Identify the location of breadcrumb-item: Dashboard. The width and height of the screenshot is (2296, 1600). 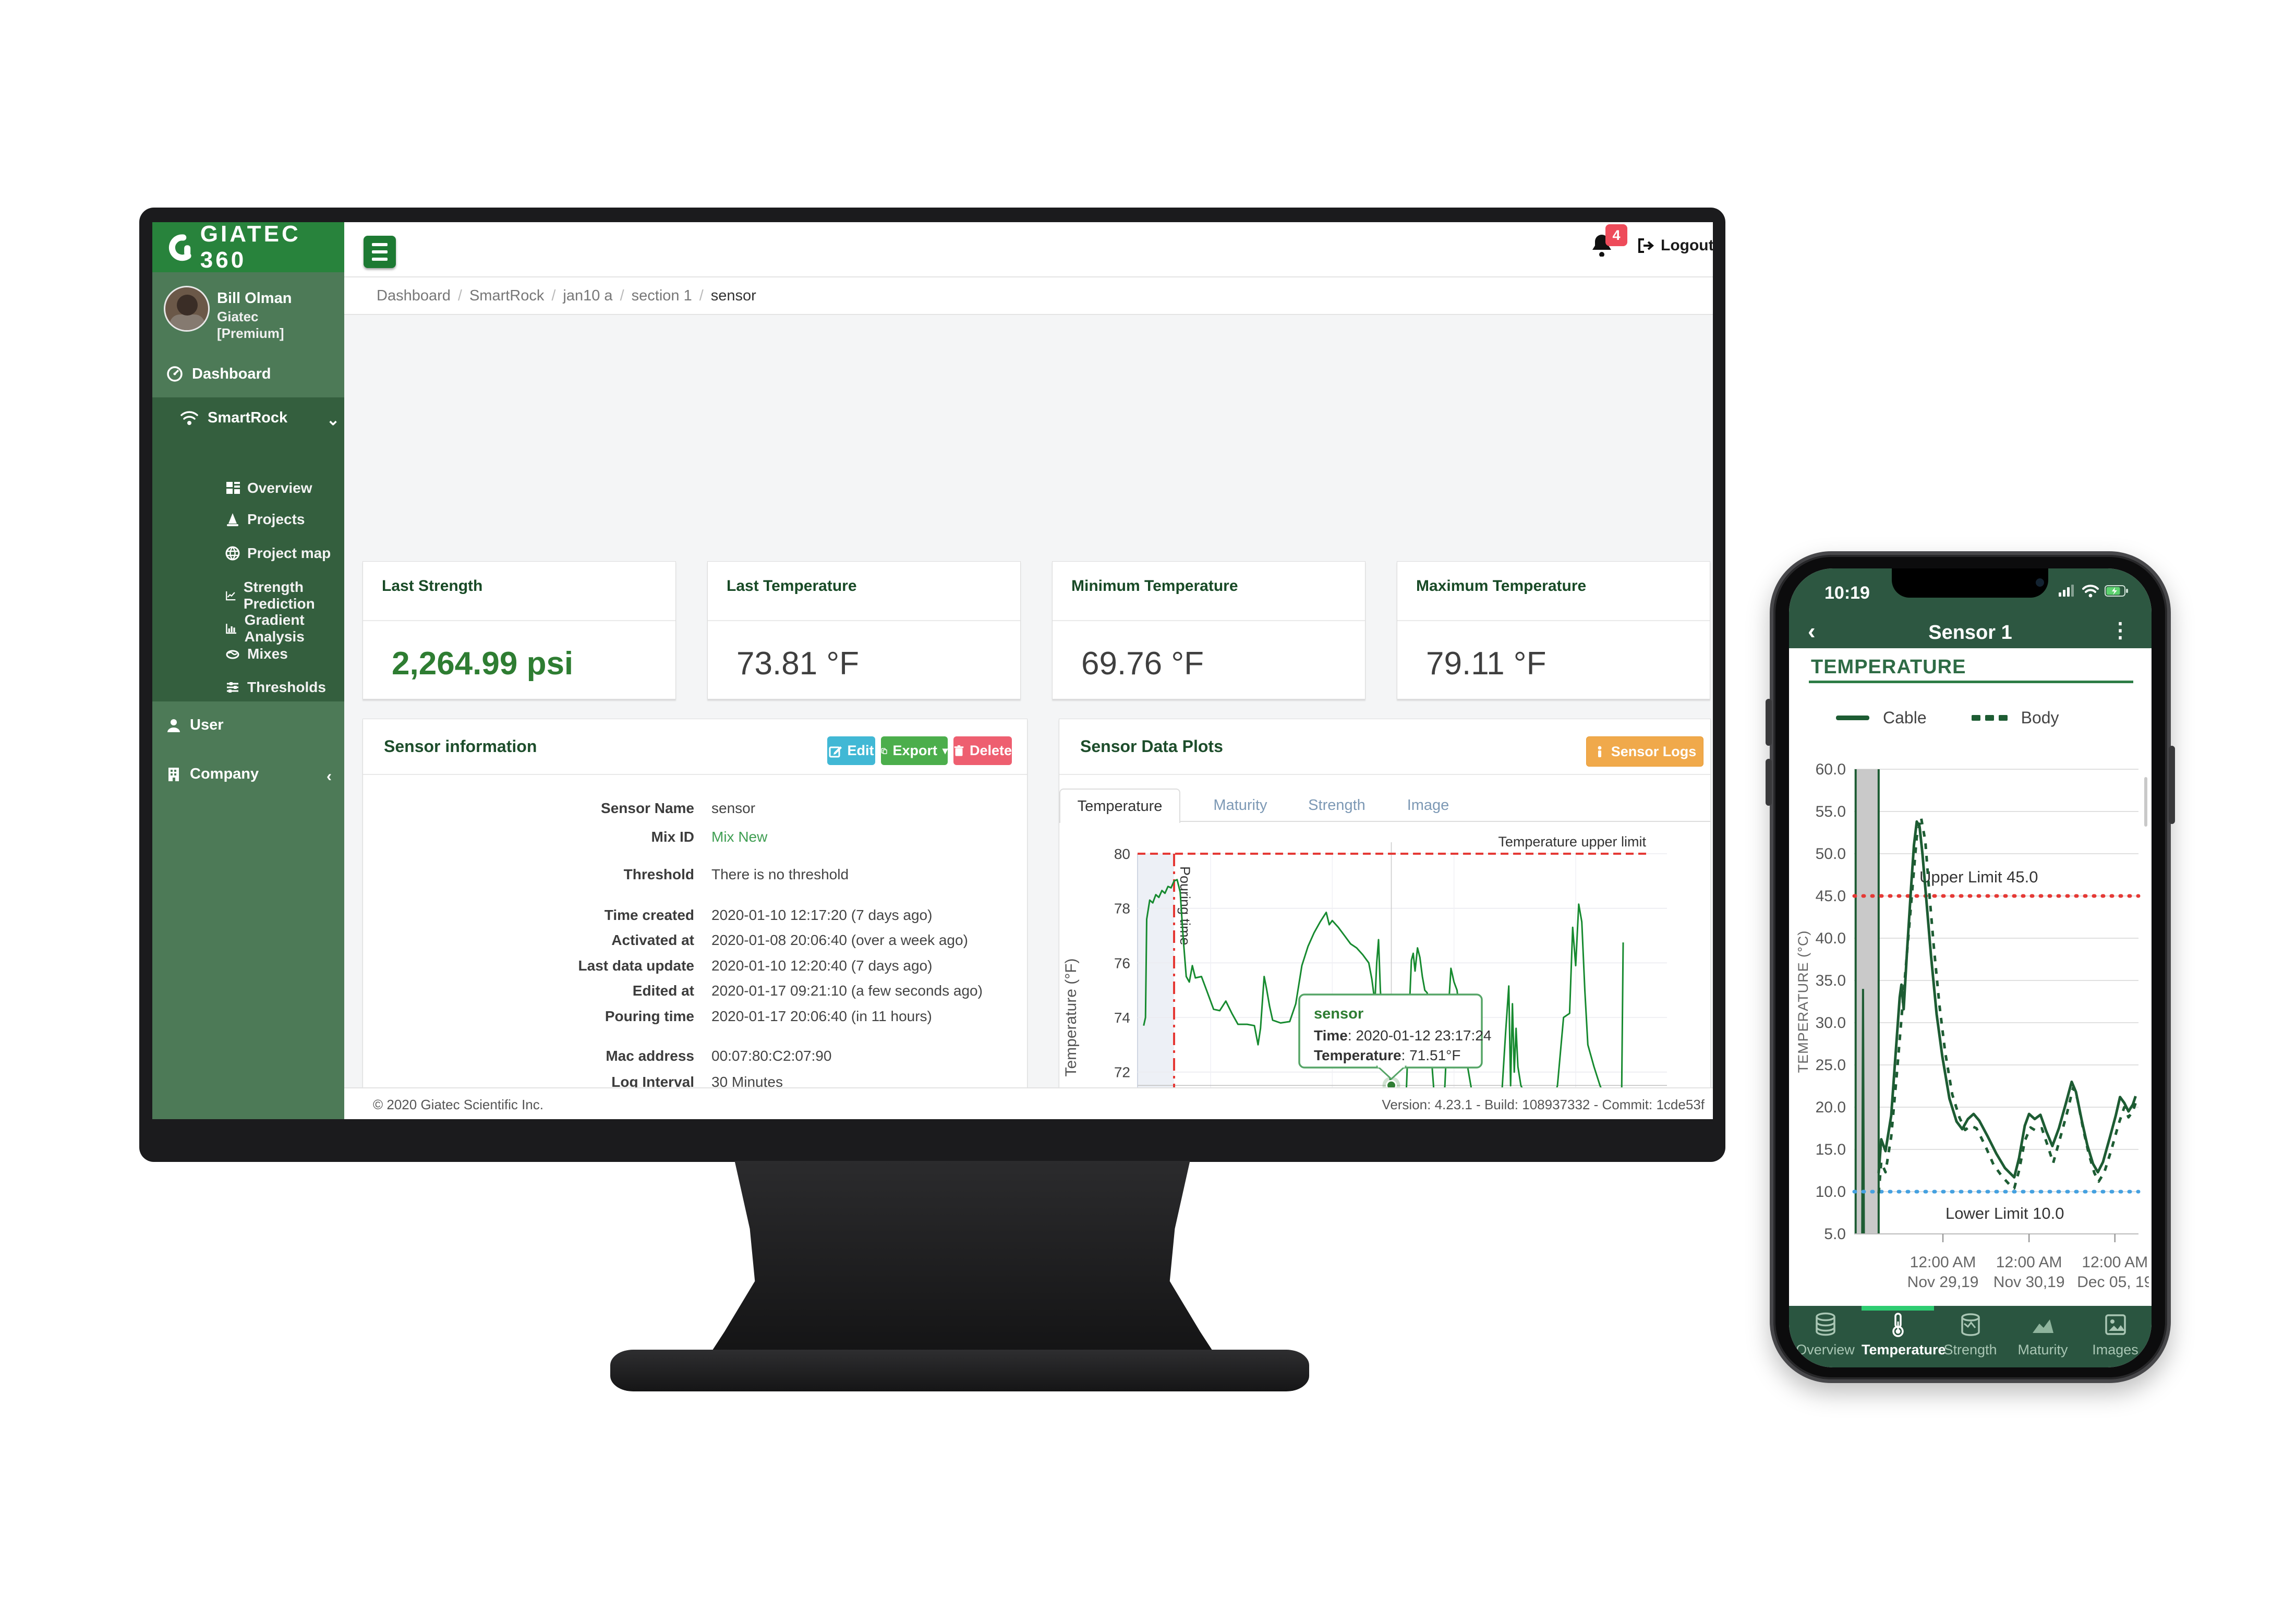
(414, 295).